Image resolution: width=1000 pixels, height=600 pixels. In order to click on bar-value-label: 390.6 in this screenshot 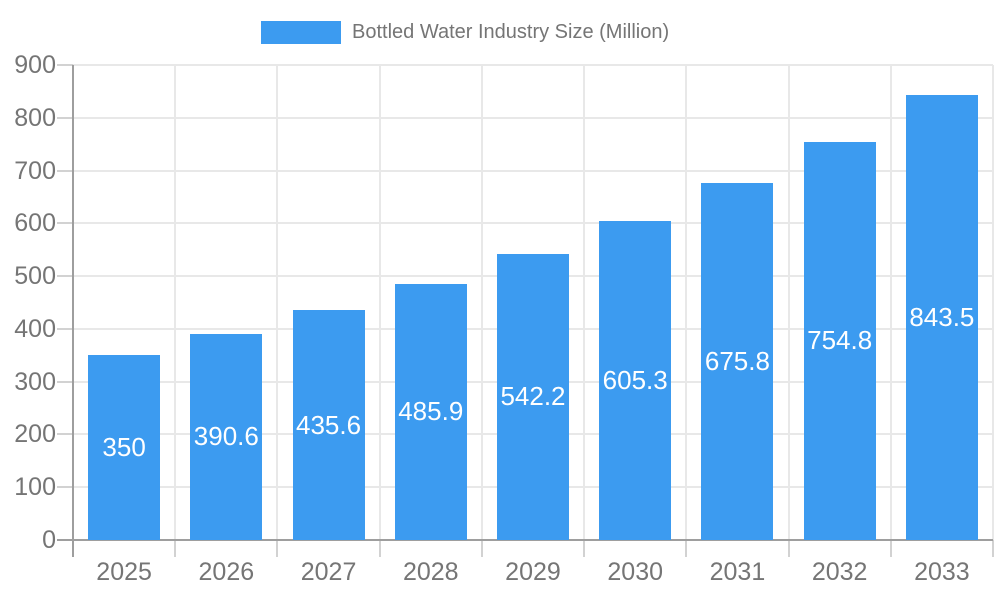, I will do `click(226, 436)`.